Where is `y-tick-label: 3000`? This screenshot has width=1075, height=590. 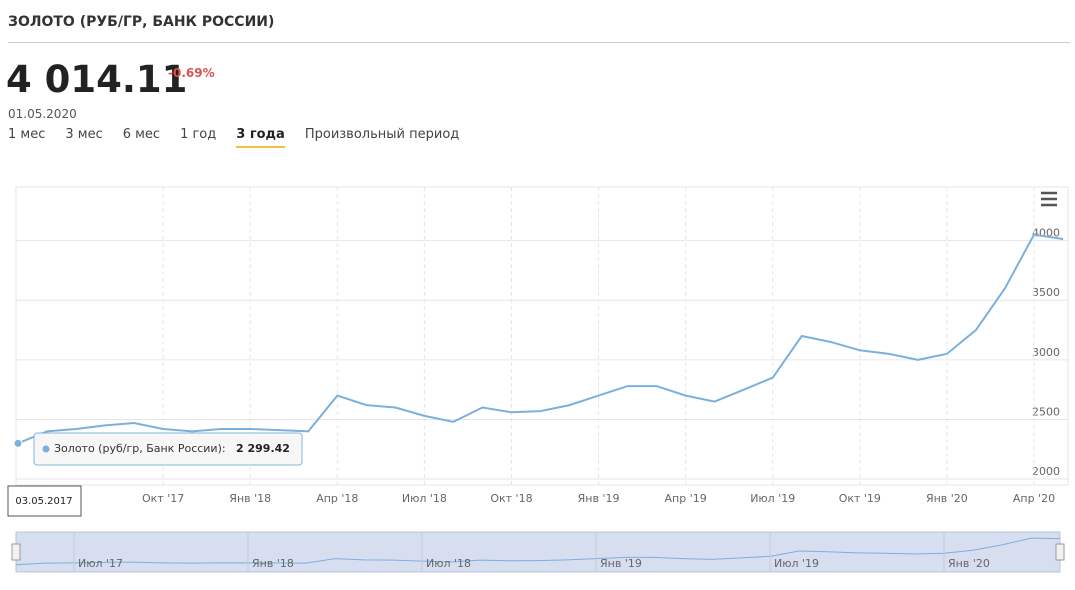
y-tick-label: 3000 is located at coordinates (1046, 352).